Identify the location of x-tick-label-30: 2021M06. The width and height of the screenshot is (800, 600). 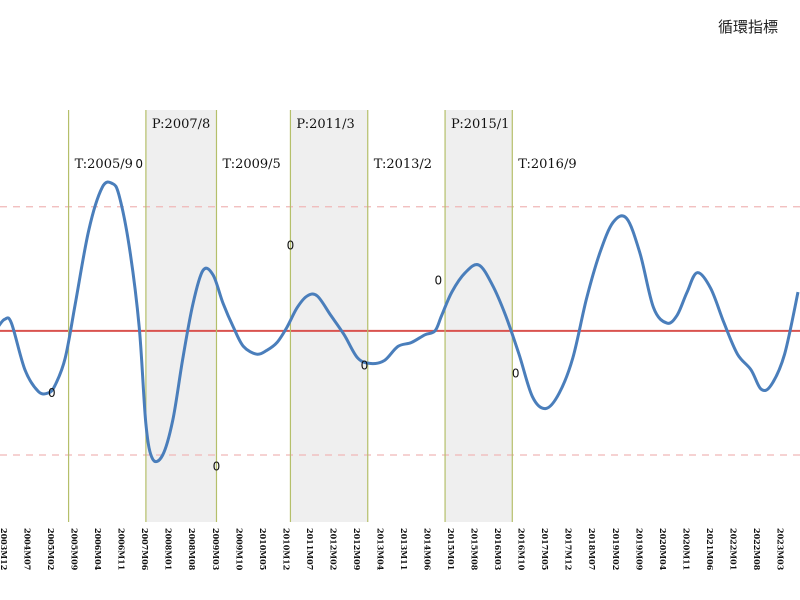
(710, 549).